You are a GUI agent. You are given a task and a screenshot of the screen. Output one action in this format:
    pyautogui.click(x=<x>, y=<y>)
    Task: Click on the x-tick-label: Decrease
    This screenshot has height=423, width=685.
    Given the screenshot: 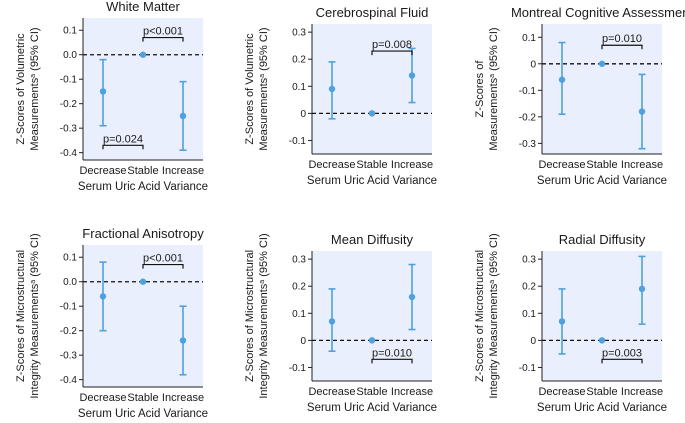 What is the action you would take?
    pyautogui.click(x=102, y=171)
    